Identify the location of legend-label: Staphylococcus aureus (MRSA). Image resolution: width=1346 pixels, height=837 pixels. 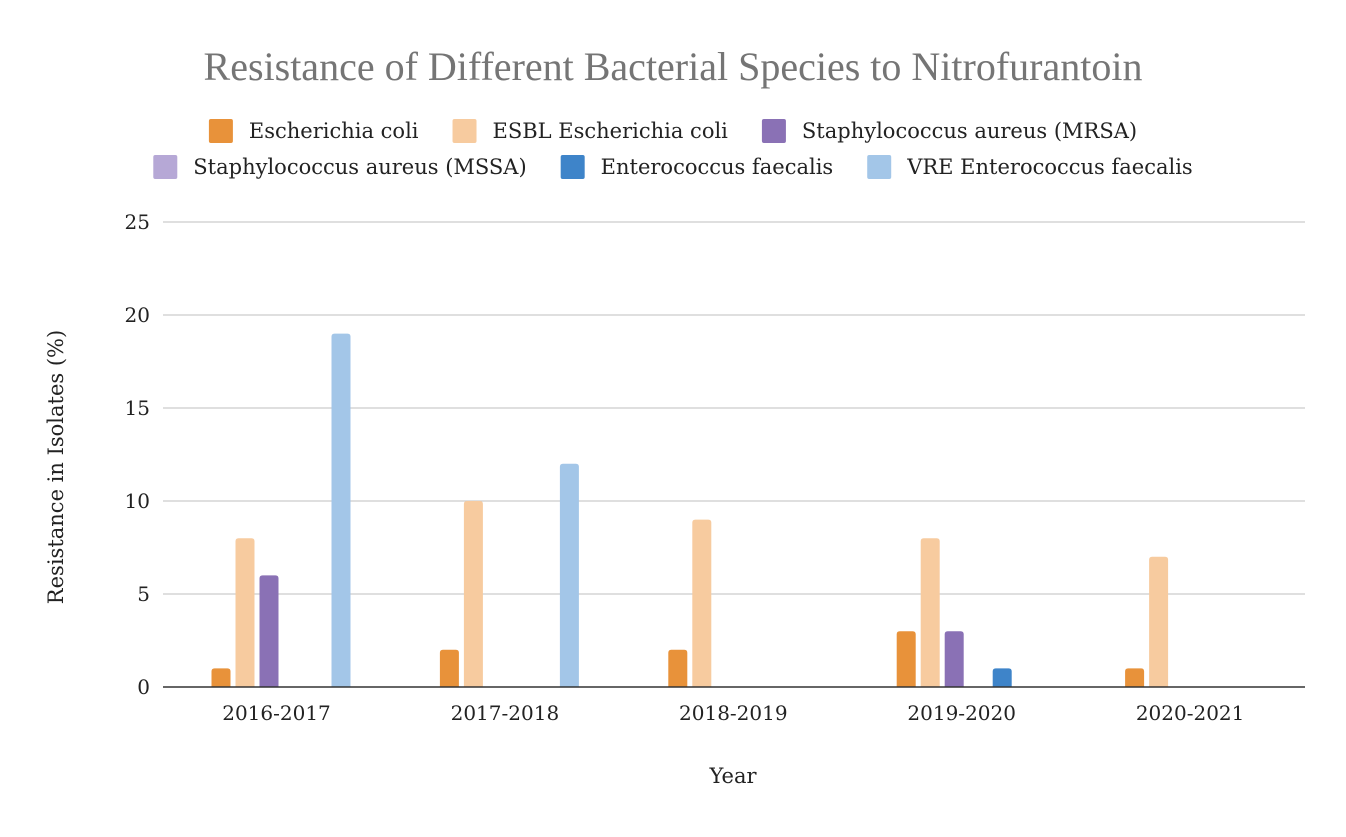
(969, 131).